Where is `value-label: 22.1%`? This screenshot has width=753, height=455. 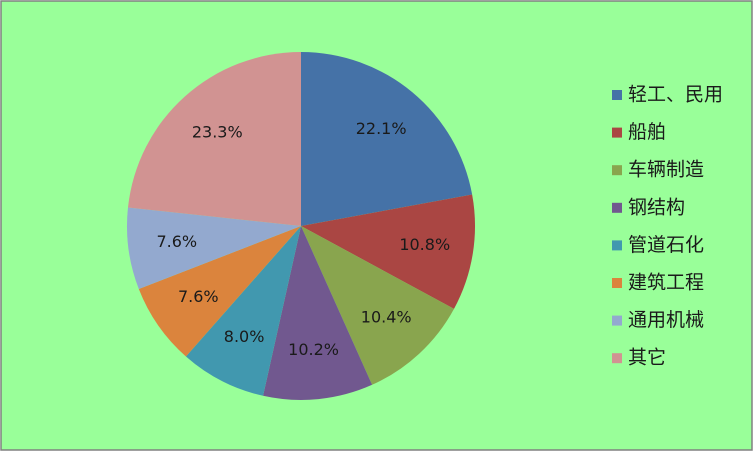
value-label: 22.1% is located at coordinates (381, 128).